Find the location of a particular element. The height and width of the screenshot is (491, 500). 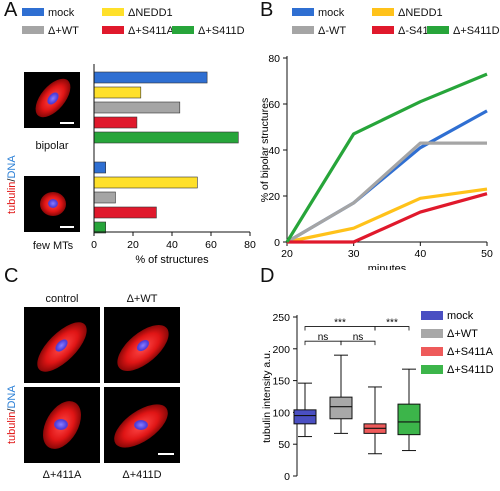

panel-letter-a: A is located at coordinates (11, 10).